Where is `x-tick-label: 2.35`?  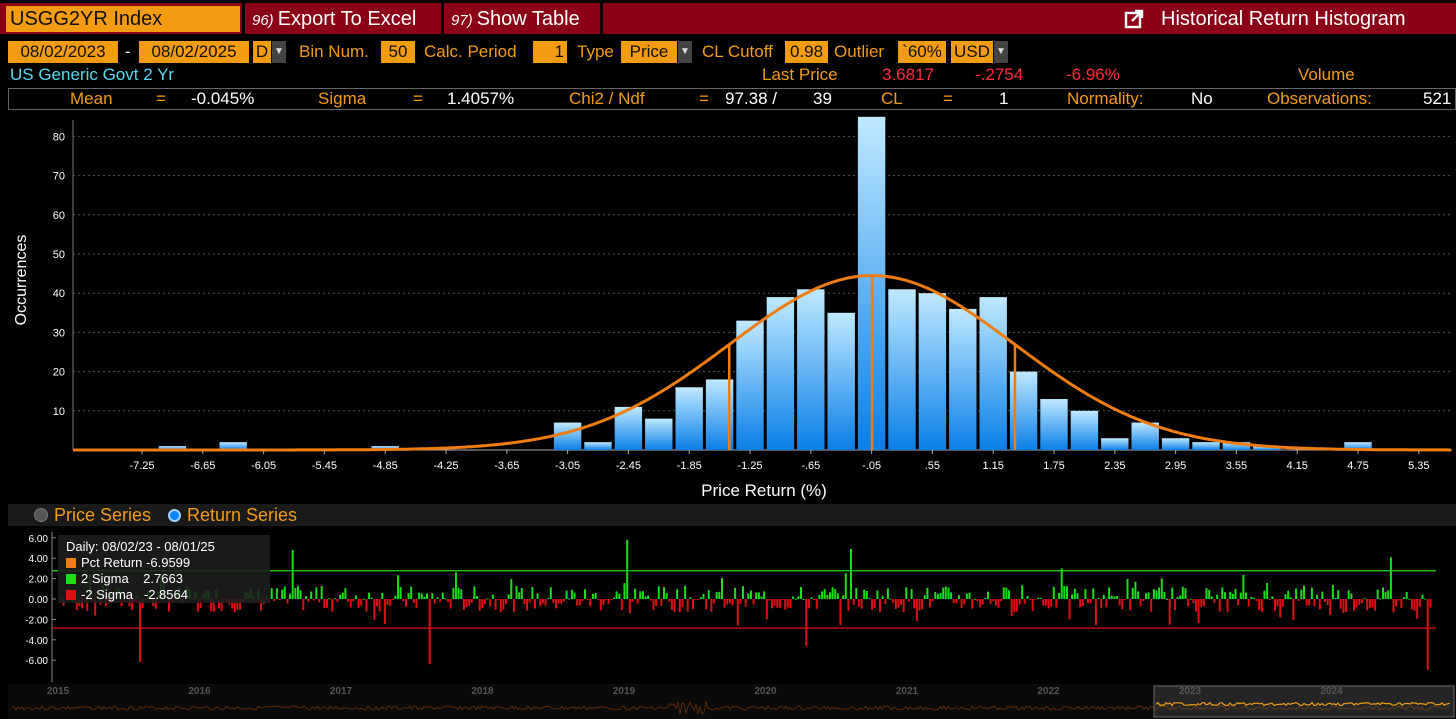 x-tick-label: 2.35 is located at coordinates (1114, 466).